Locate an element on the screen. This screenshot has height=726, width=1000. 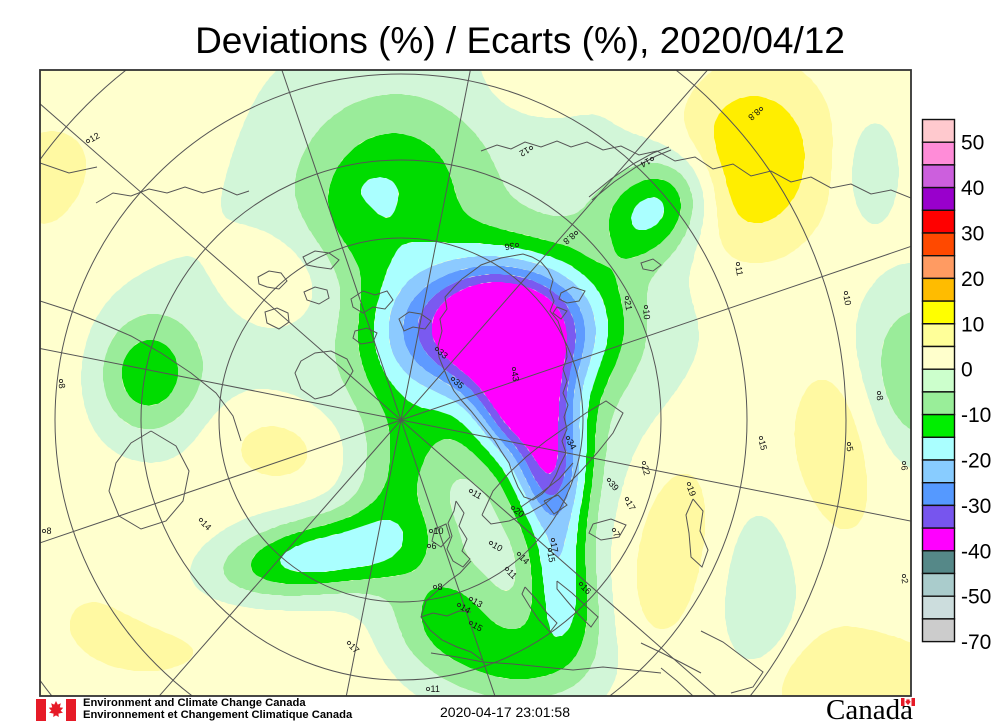
svg-text: 13 is located at coordinates (478, 603).